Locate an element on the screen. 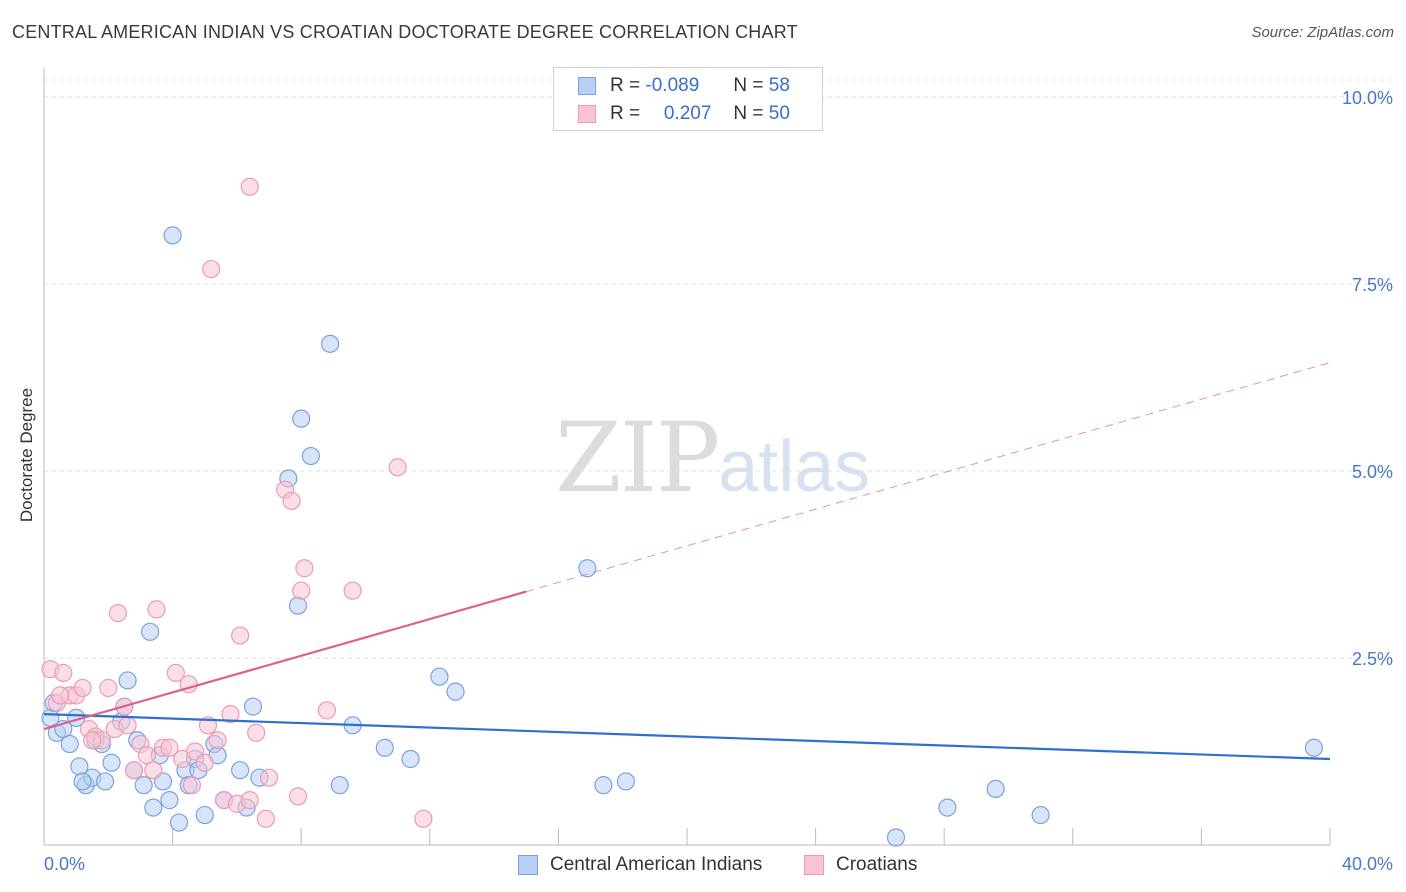  watermark-zip: ZIP is located at coordinates (637, 458).